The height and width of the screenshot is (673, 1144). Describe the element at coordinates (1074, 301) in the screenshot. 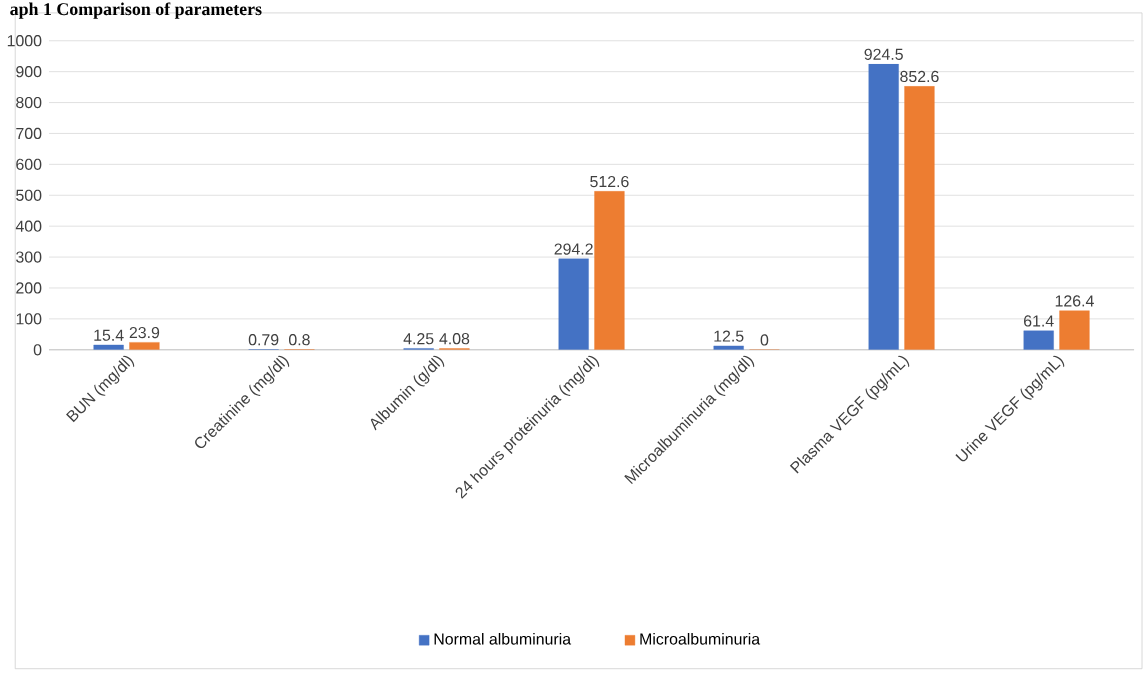

I see `data-label: 126.4` at that location.